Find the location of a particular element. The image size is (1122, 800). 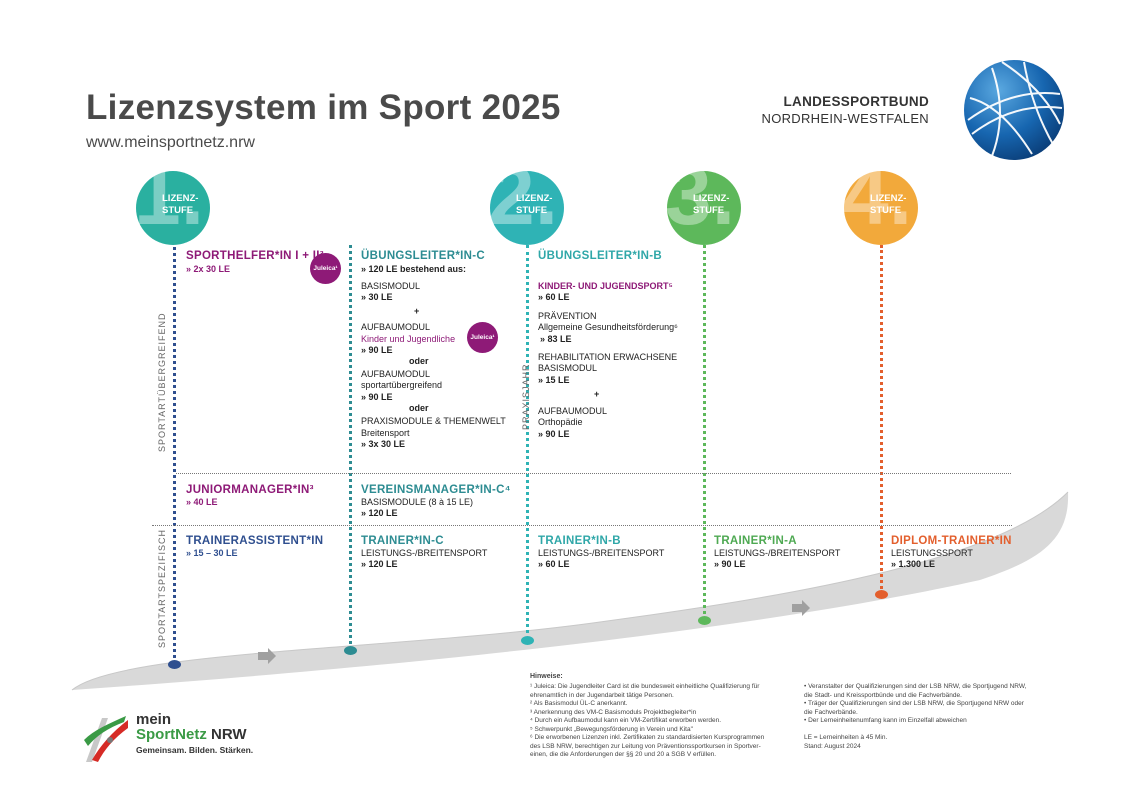

stage1-endpoint is located at coordinates (174, 664).